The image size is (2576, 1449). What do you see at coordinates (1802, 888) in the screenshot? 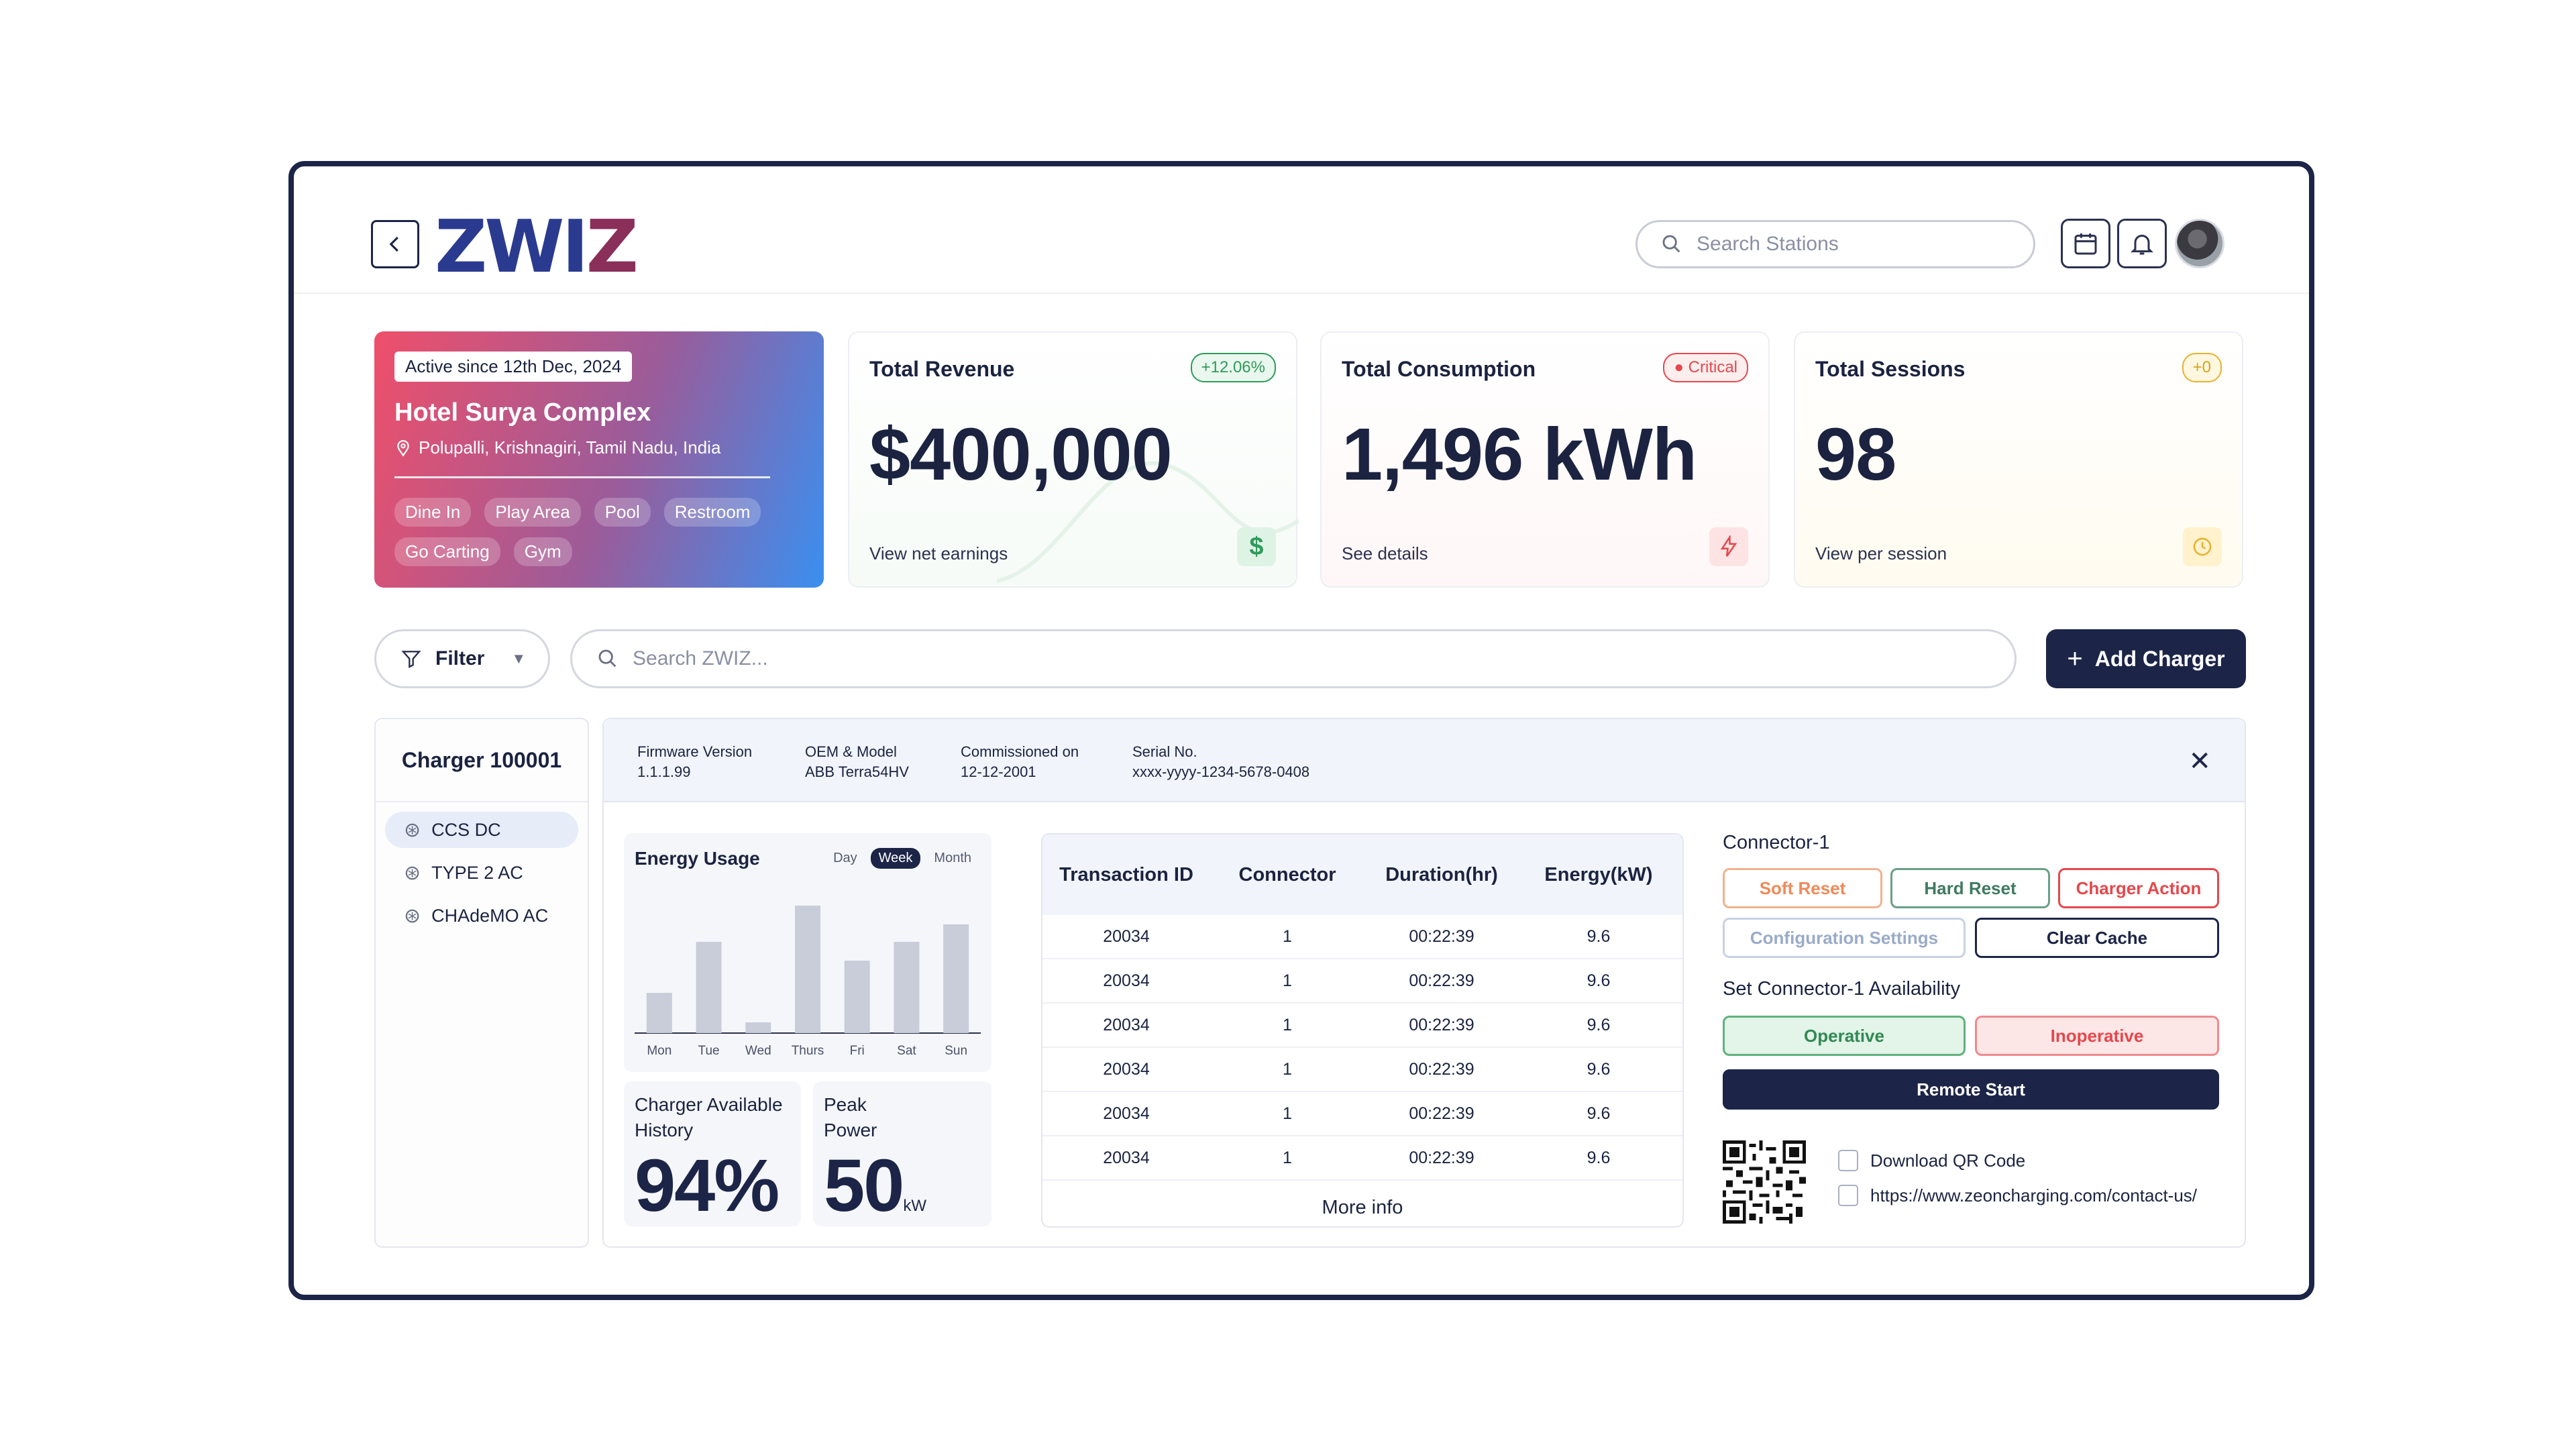
I see `soft-reset-button: Soft Reset` at bounding box center [1802, 888].